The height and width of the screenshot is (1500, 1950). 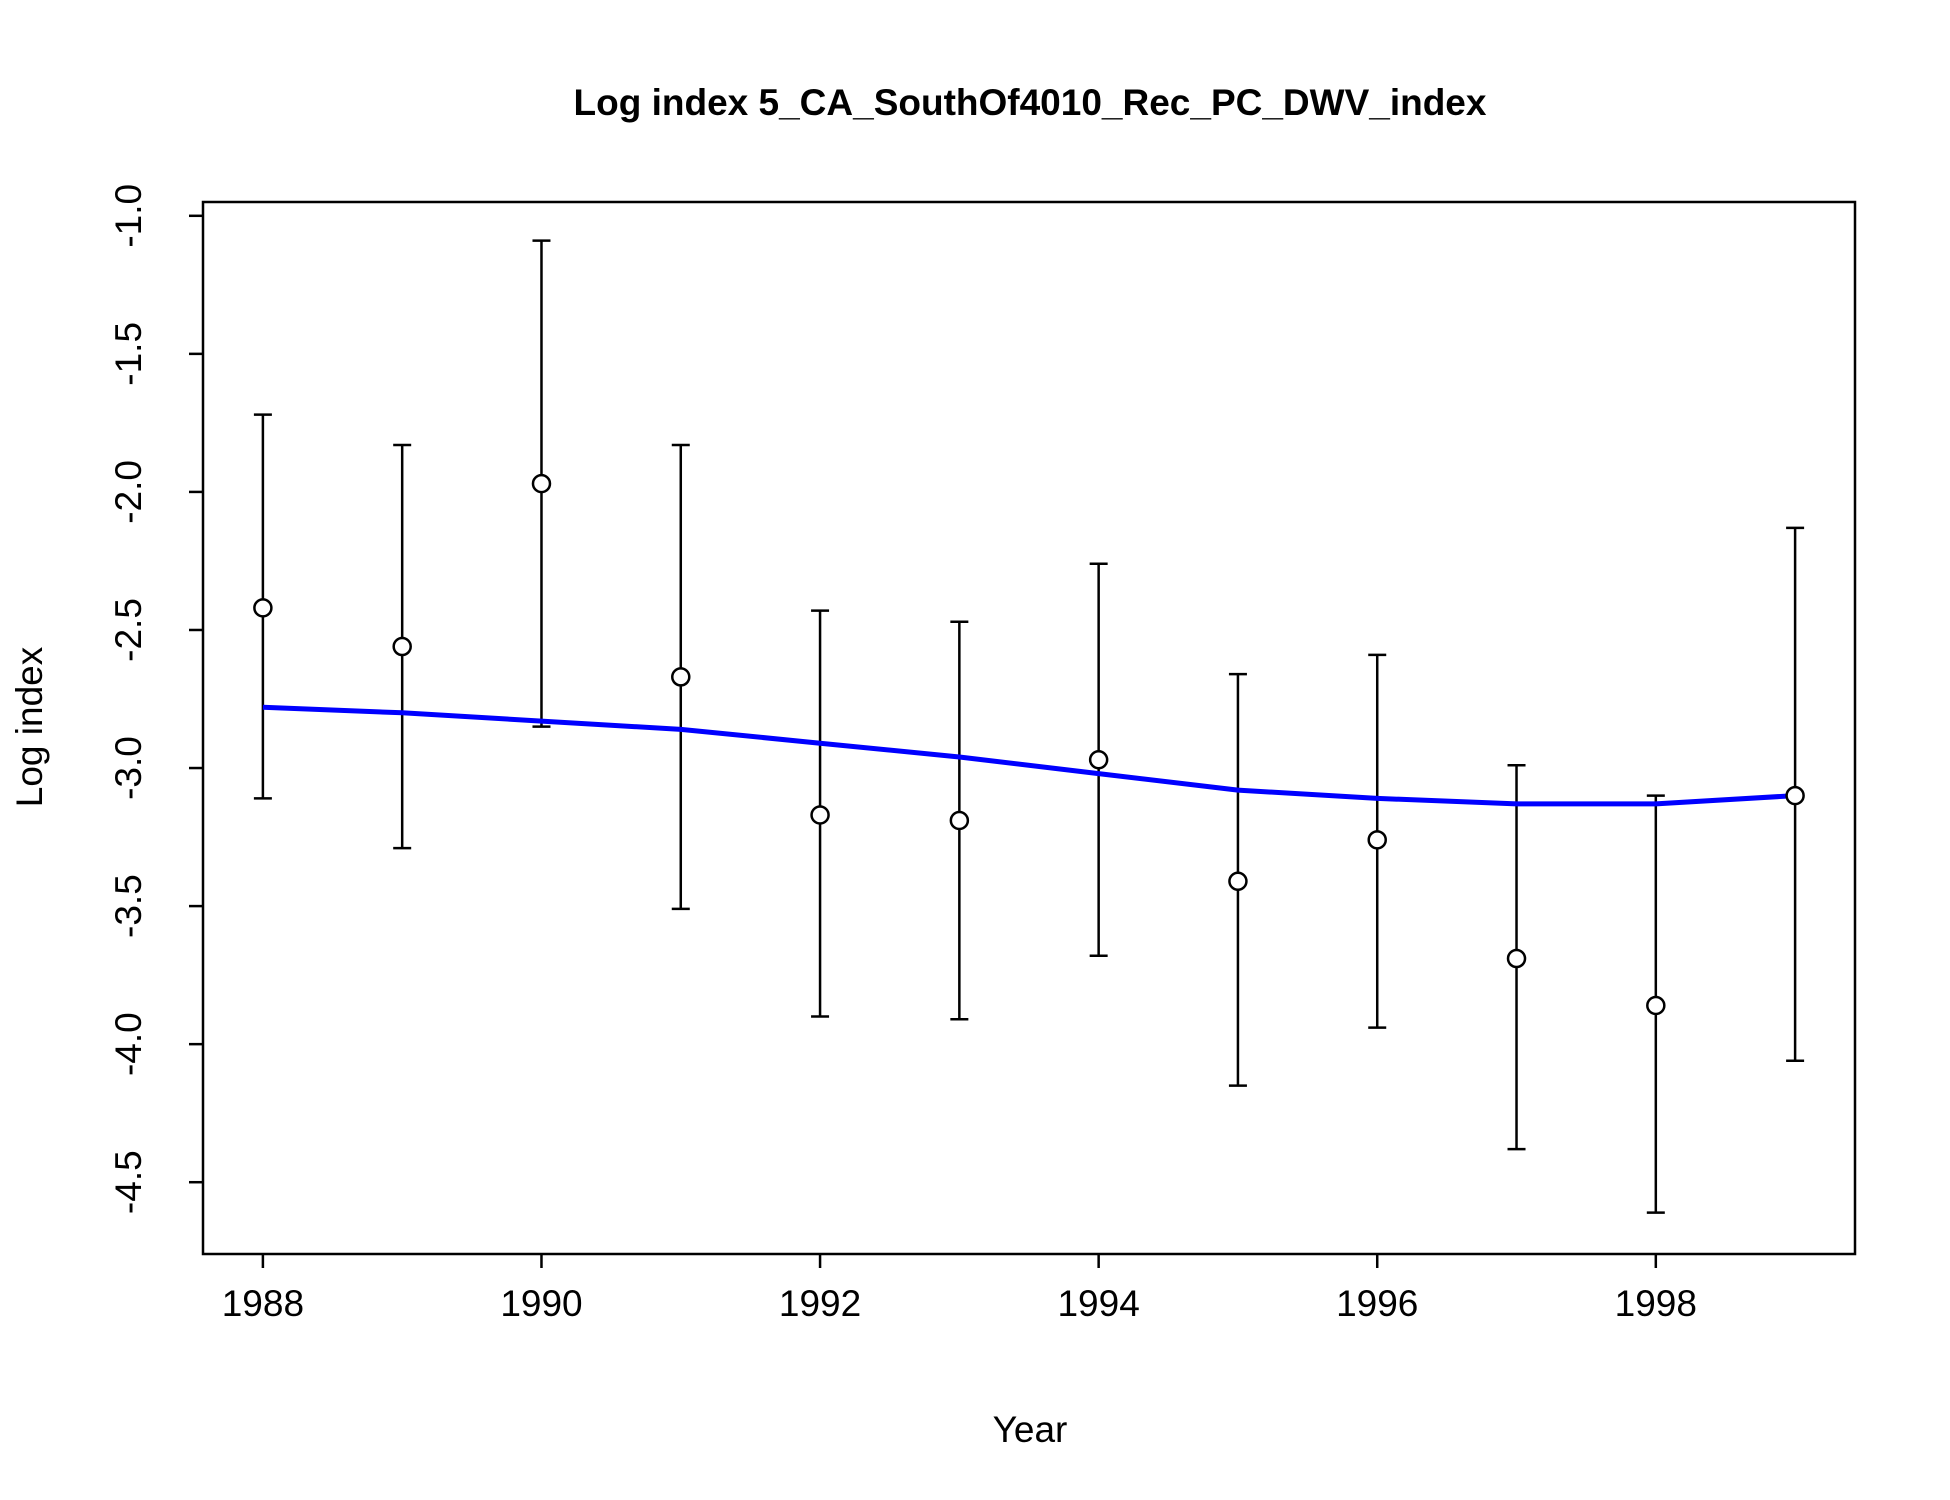 What do you see at coordinates (128, 906) in the screenshot?
I see `y-tick-label: -3.5` at bounding box center [128, 906].